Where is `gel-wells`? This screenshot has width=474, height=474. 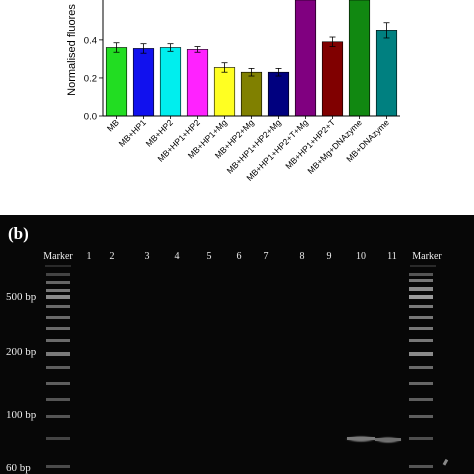
gel-wells is located at coordinates (240, 266).